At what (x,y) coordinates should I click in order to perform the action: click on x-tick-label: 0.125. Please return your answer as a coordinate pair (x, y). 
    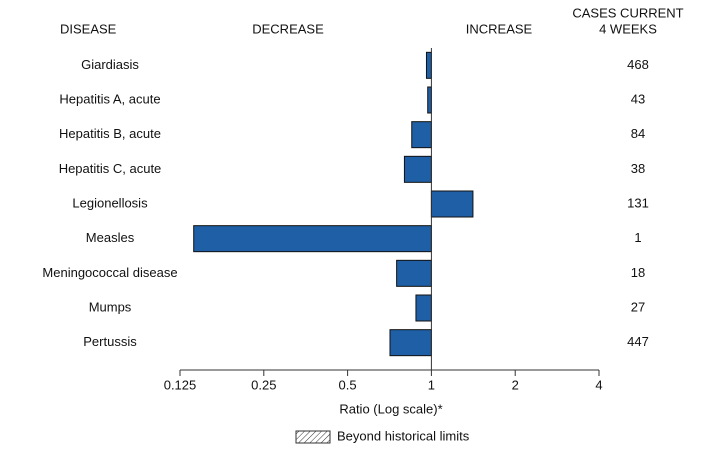
    Looking at the image, I should click on (180, 384).